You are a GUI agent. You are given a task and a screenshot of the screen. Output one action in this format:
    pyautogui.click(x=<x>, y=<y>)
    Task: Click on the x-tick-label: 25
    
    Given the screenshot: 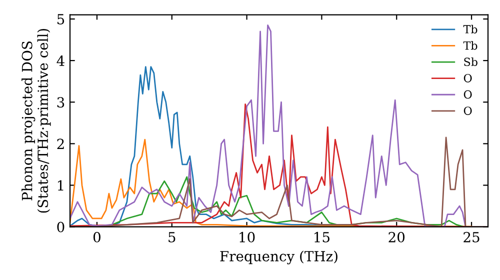 What is the action you would take?
    pyautogui.click(x=472, y=237)
    